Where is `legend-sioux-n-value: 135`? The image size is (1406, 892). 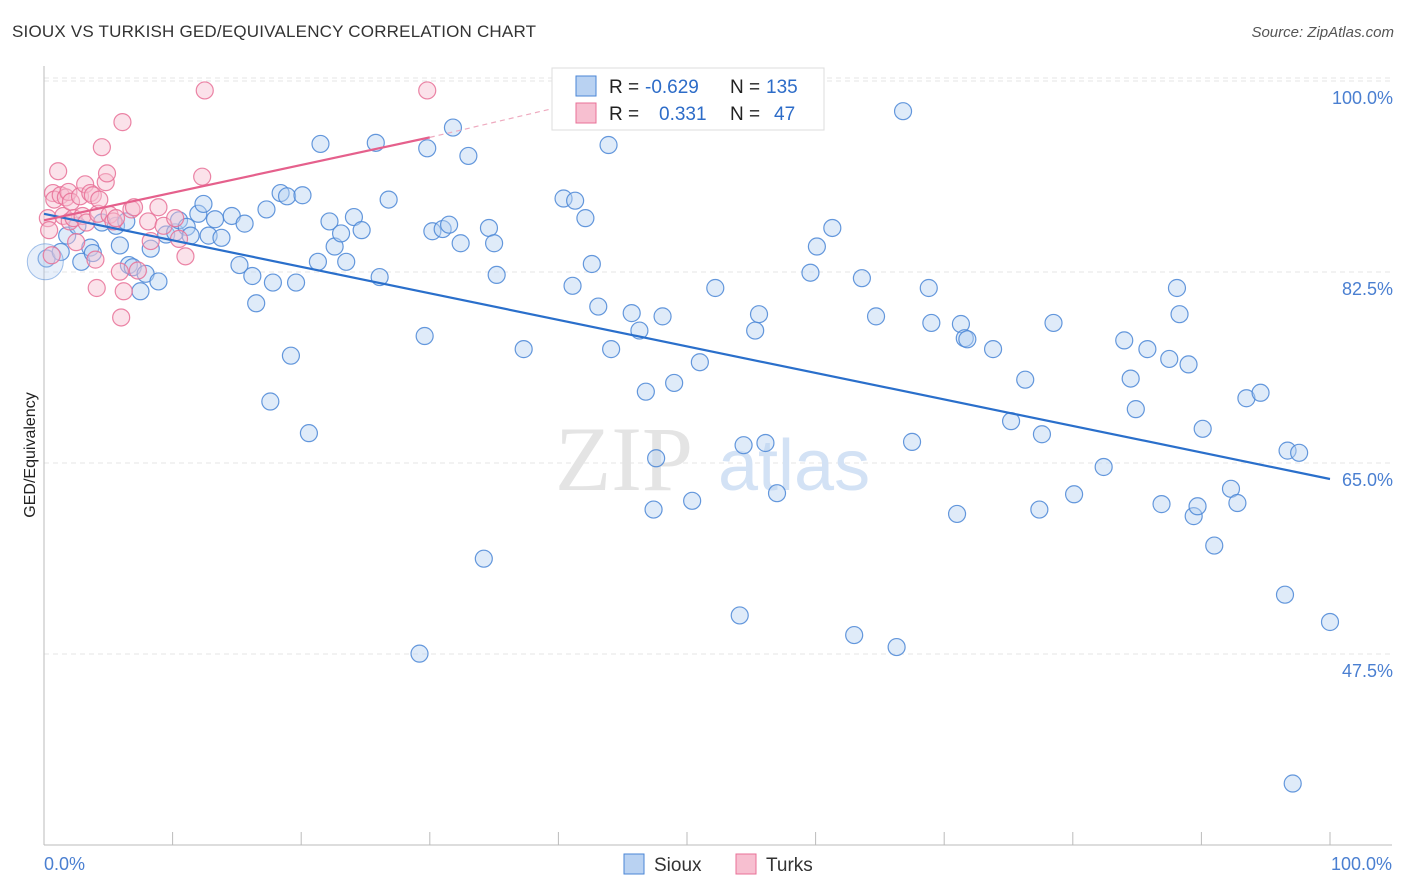
legend-sioux-n-value: 135 is located at coordinates (782, 87).